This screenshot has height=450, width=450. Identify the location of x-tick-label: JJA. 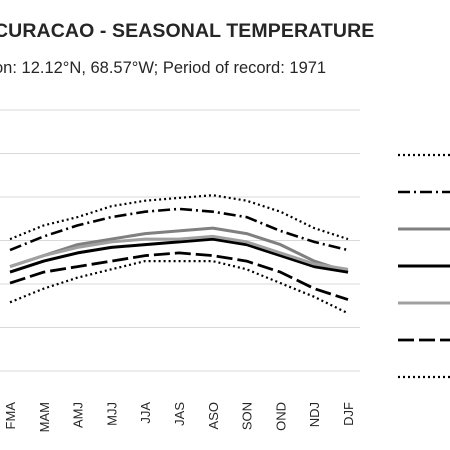
(145, 413).